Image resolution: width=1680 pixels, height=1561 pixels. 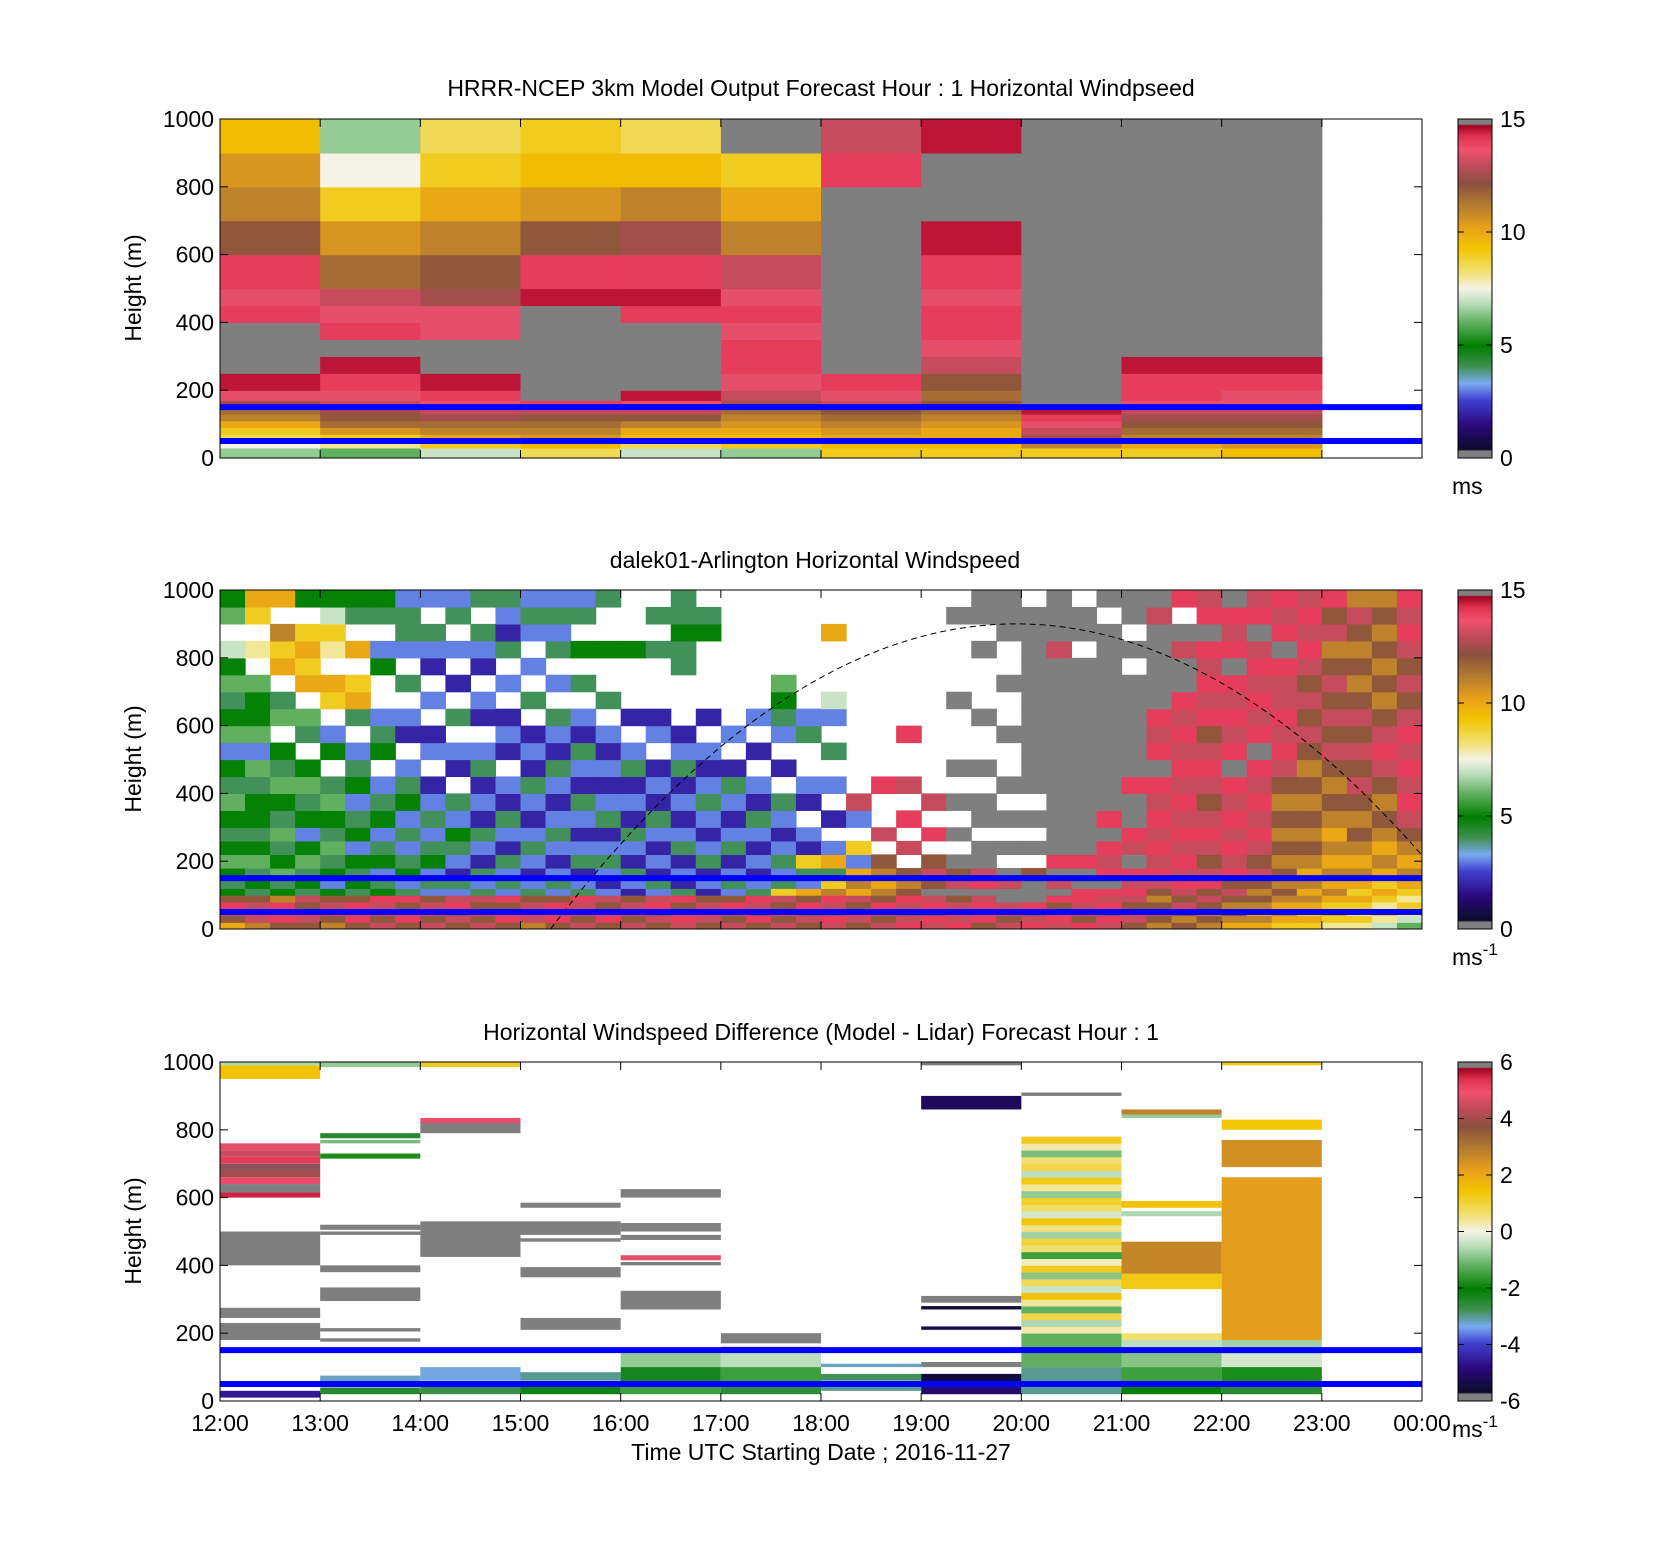 I want to click on x-tick-label: 18:00, so click(x=821, y=1423).